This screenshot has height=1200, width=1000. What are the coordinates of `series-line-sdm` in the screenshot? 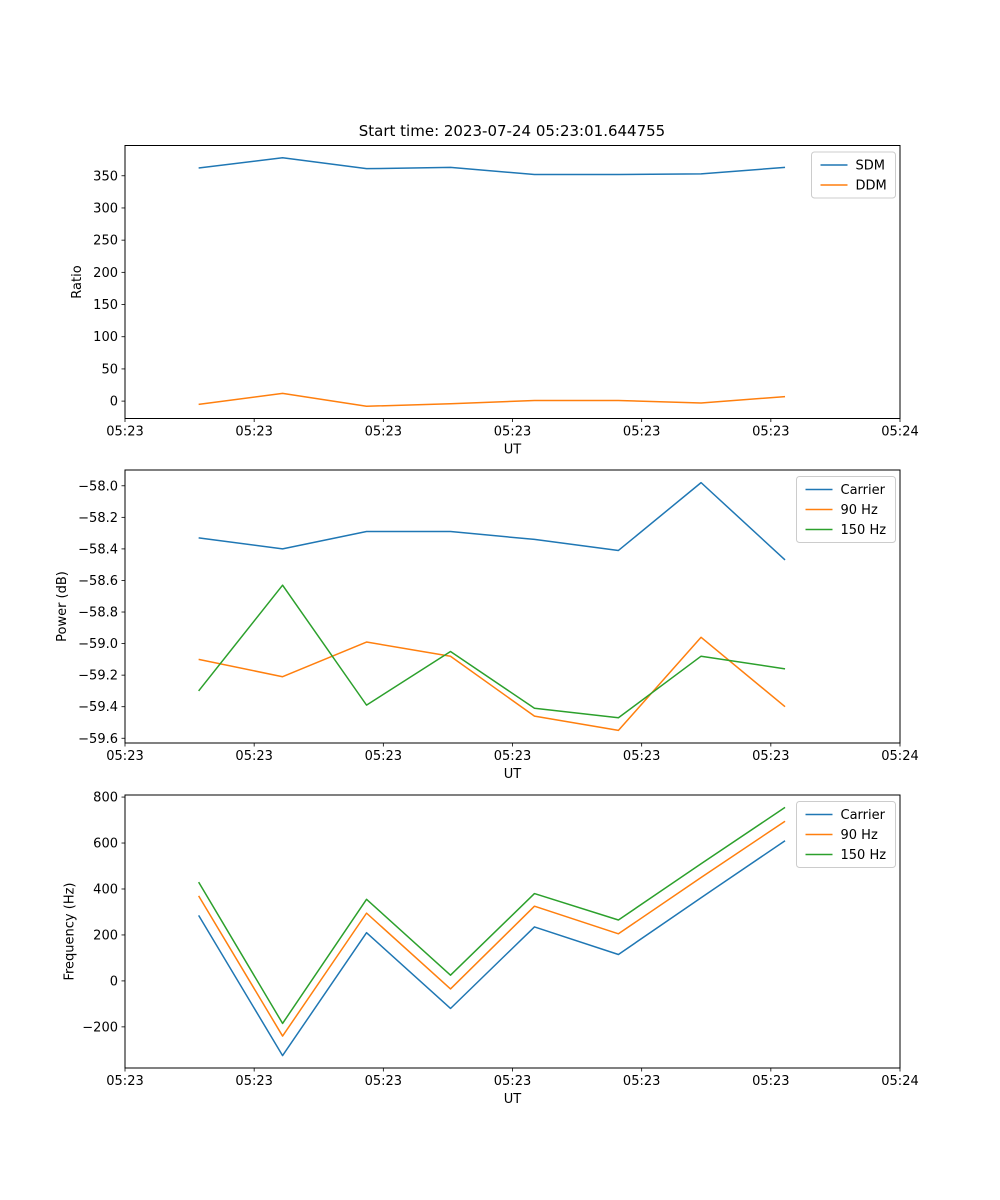 It's located at (492, 166).